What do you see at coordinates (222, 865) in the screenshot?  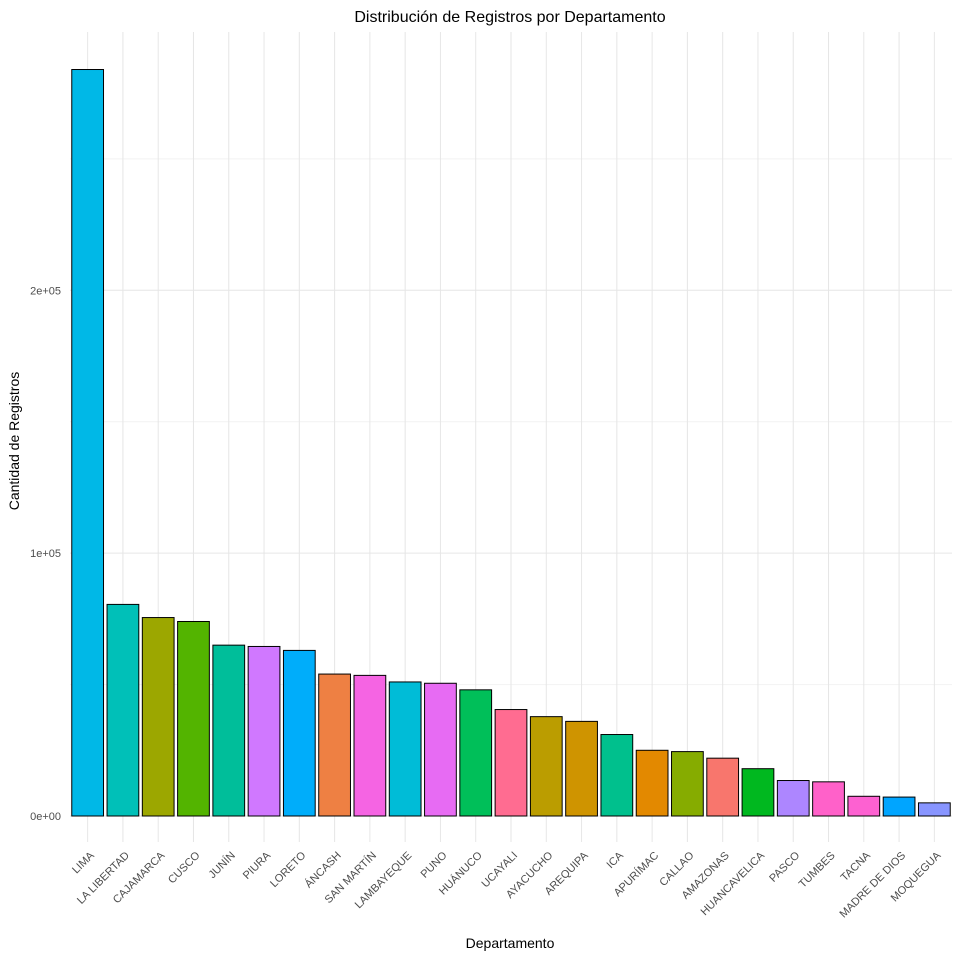 I see `x-tick-label: JUNÍN` at bounding box center [222, 865].